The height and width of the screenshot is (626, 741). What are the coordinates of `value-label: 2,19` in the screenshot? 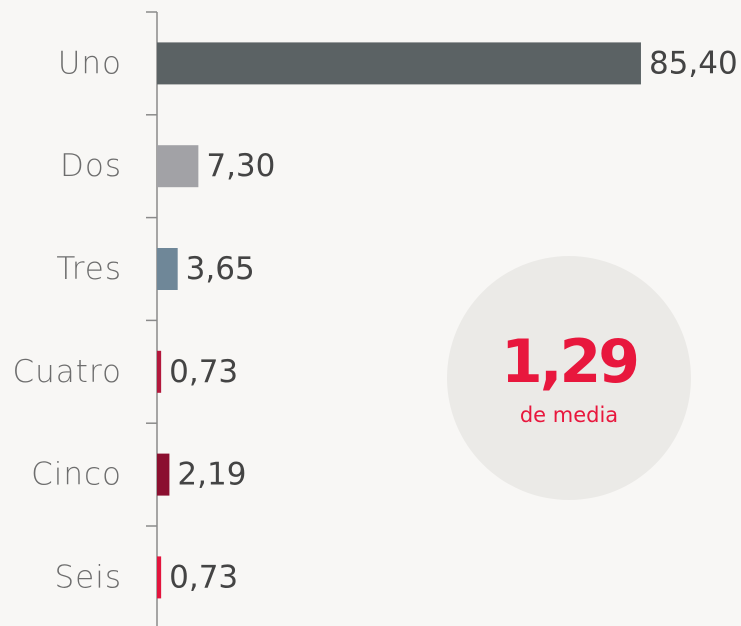 It's located at (211, 475).